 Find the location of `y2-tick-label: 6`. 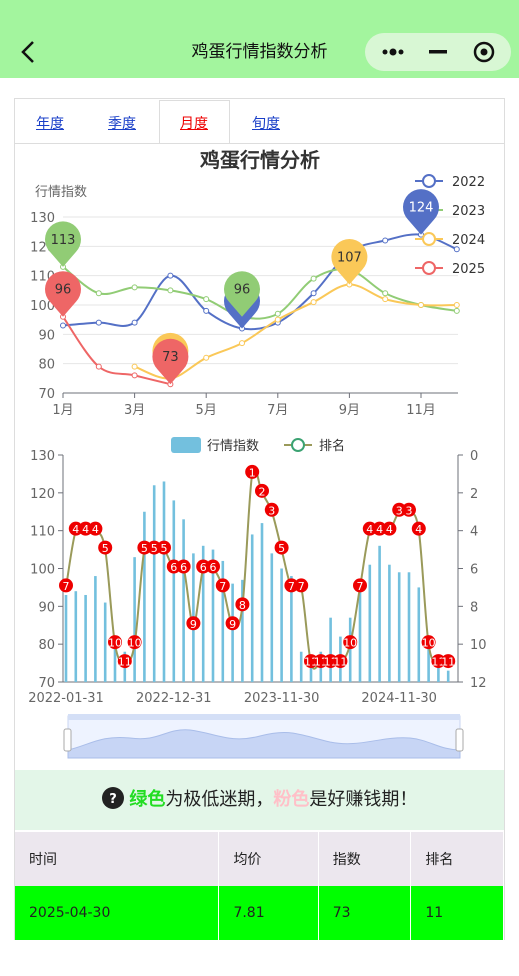

y2-tick-label: 6 is located at coordinates (474, 570).